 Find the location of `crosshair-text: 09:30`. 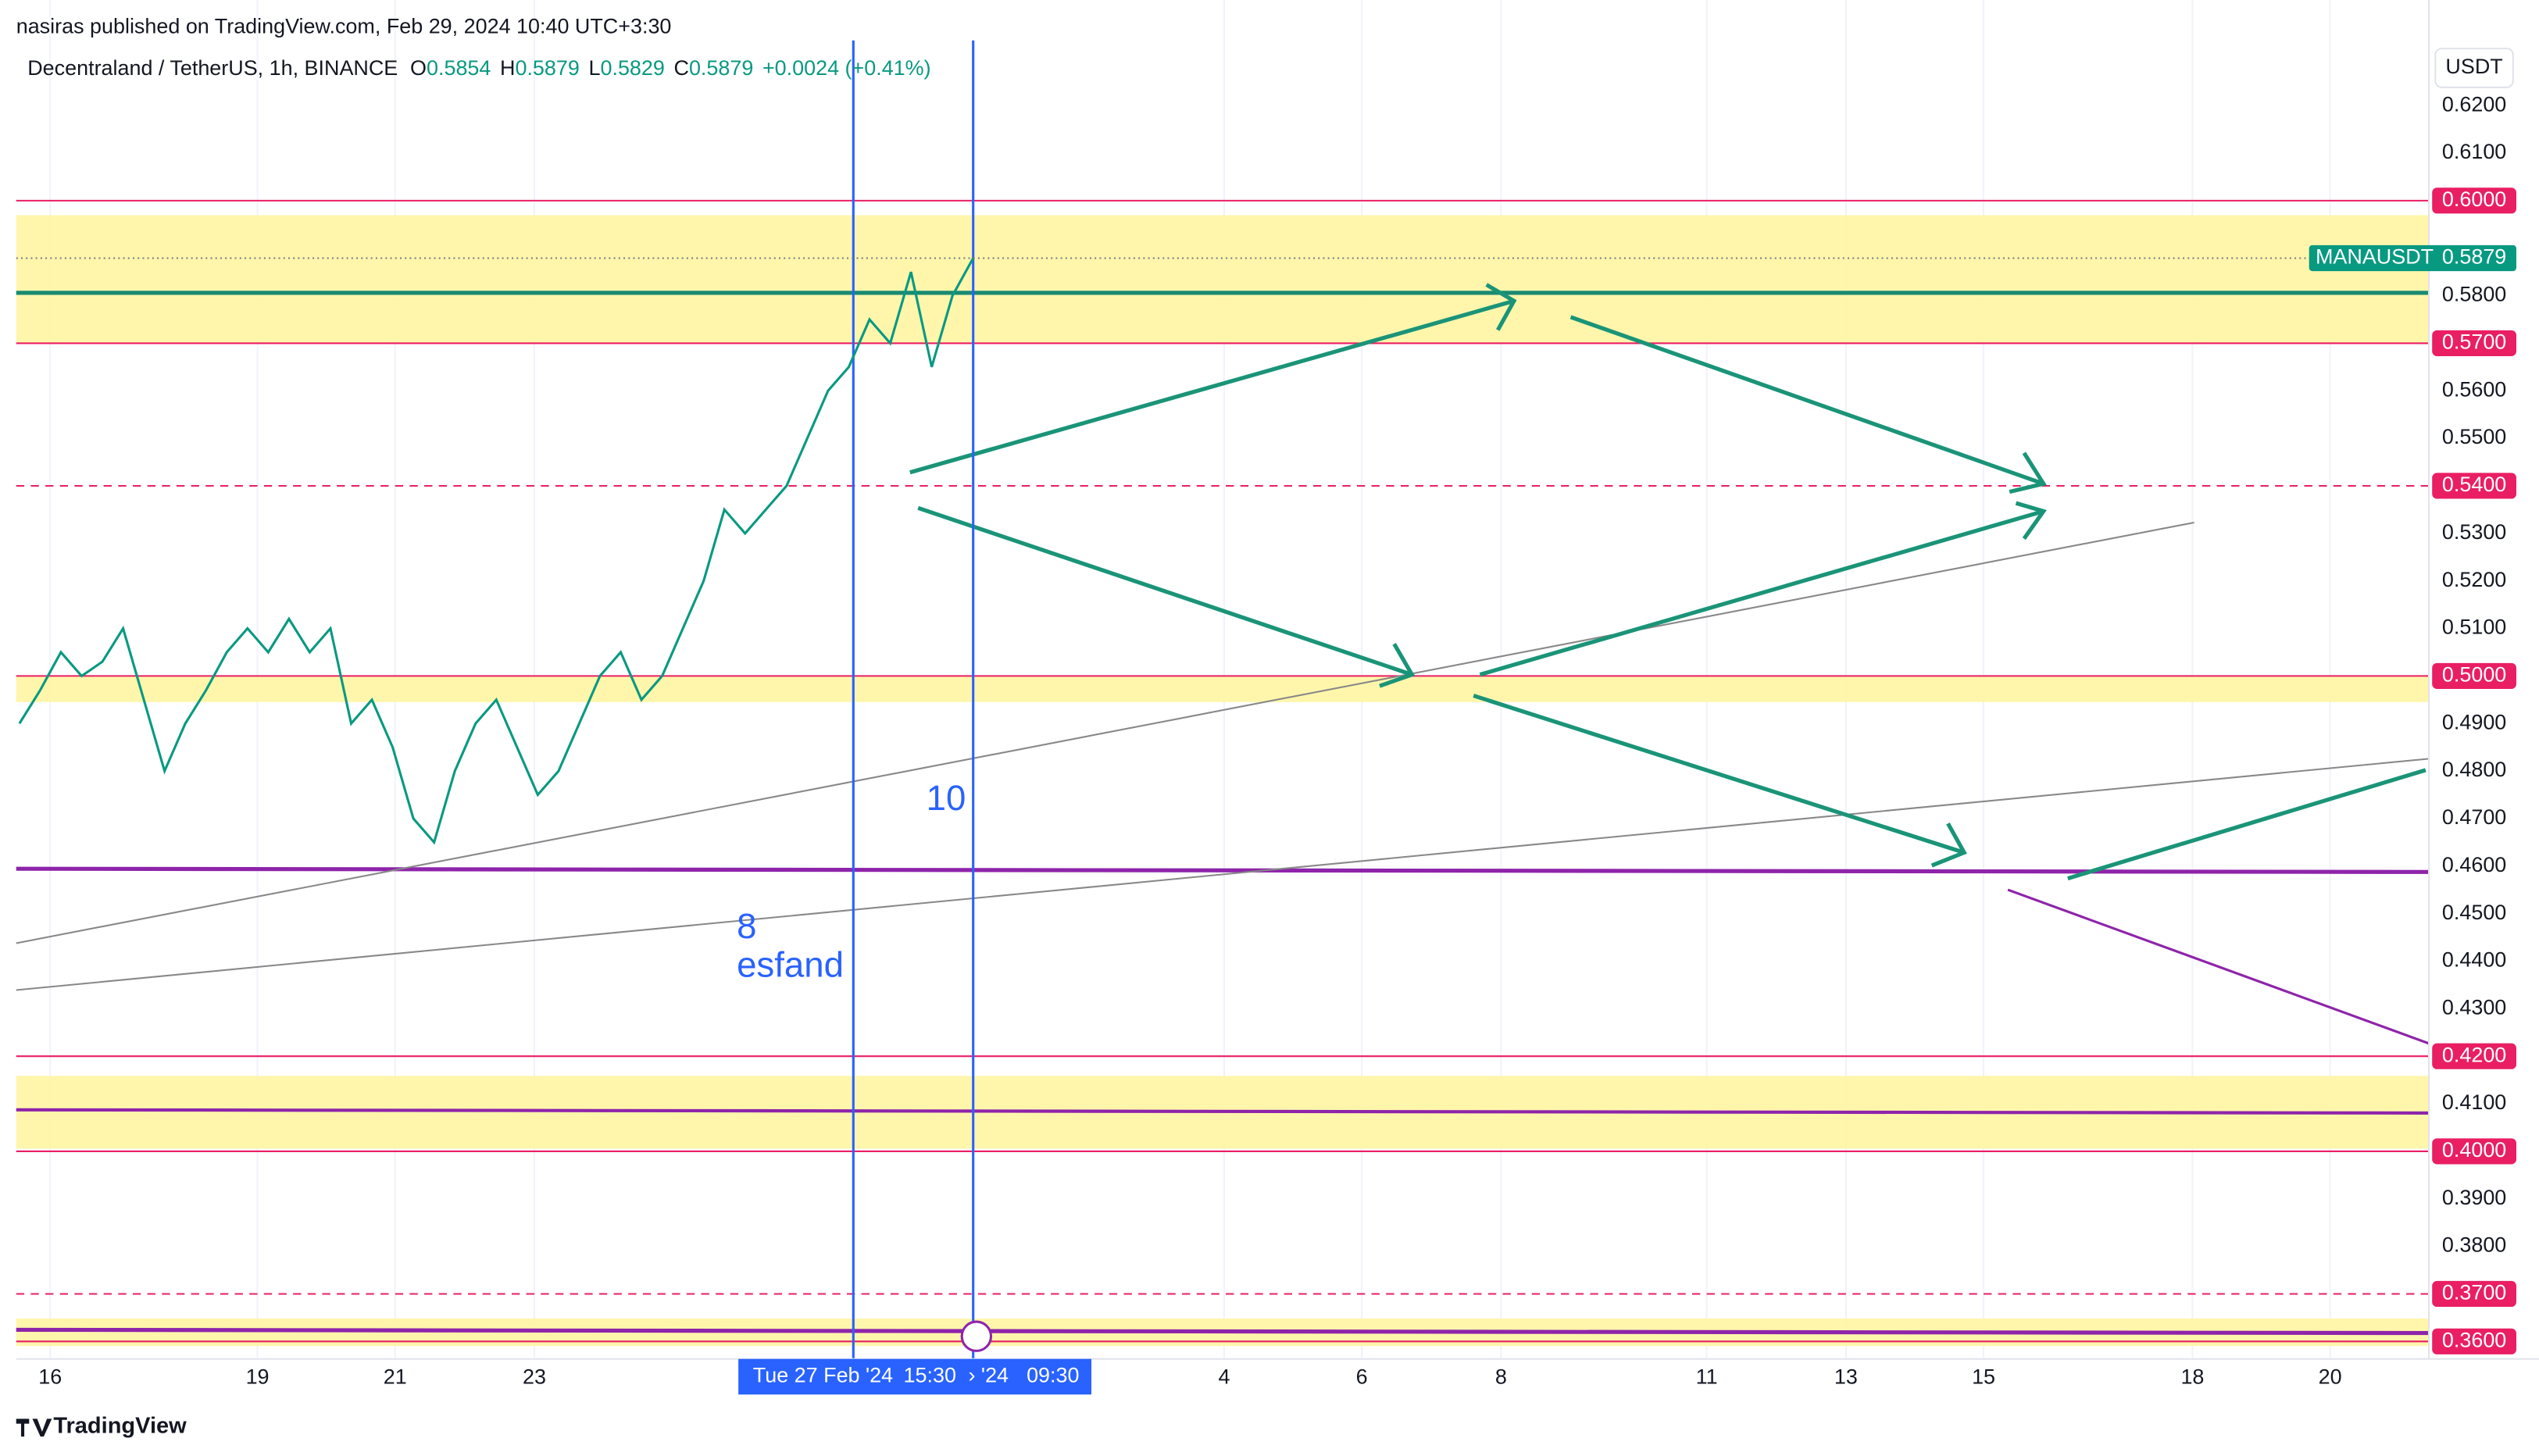

crosshair-text: 09:30 is located at coordinates (1053, 1375).